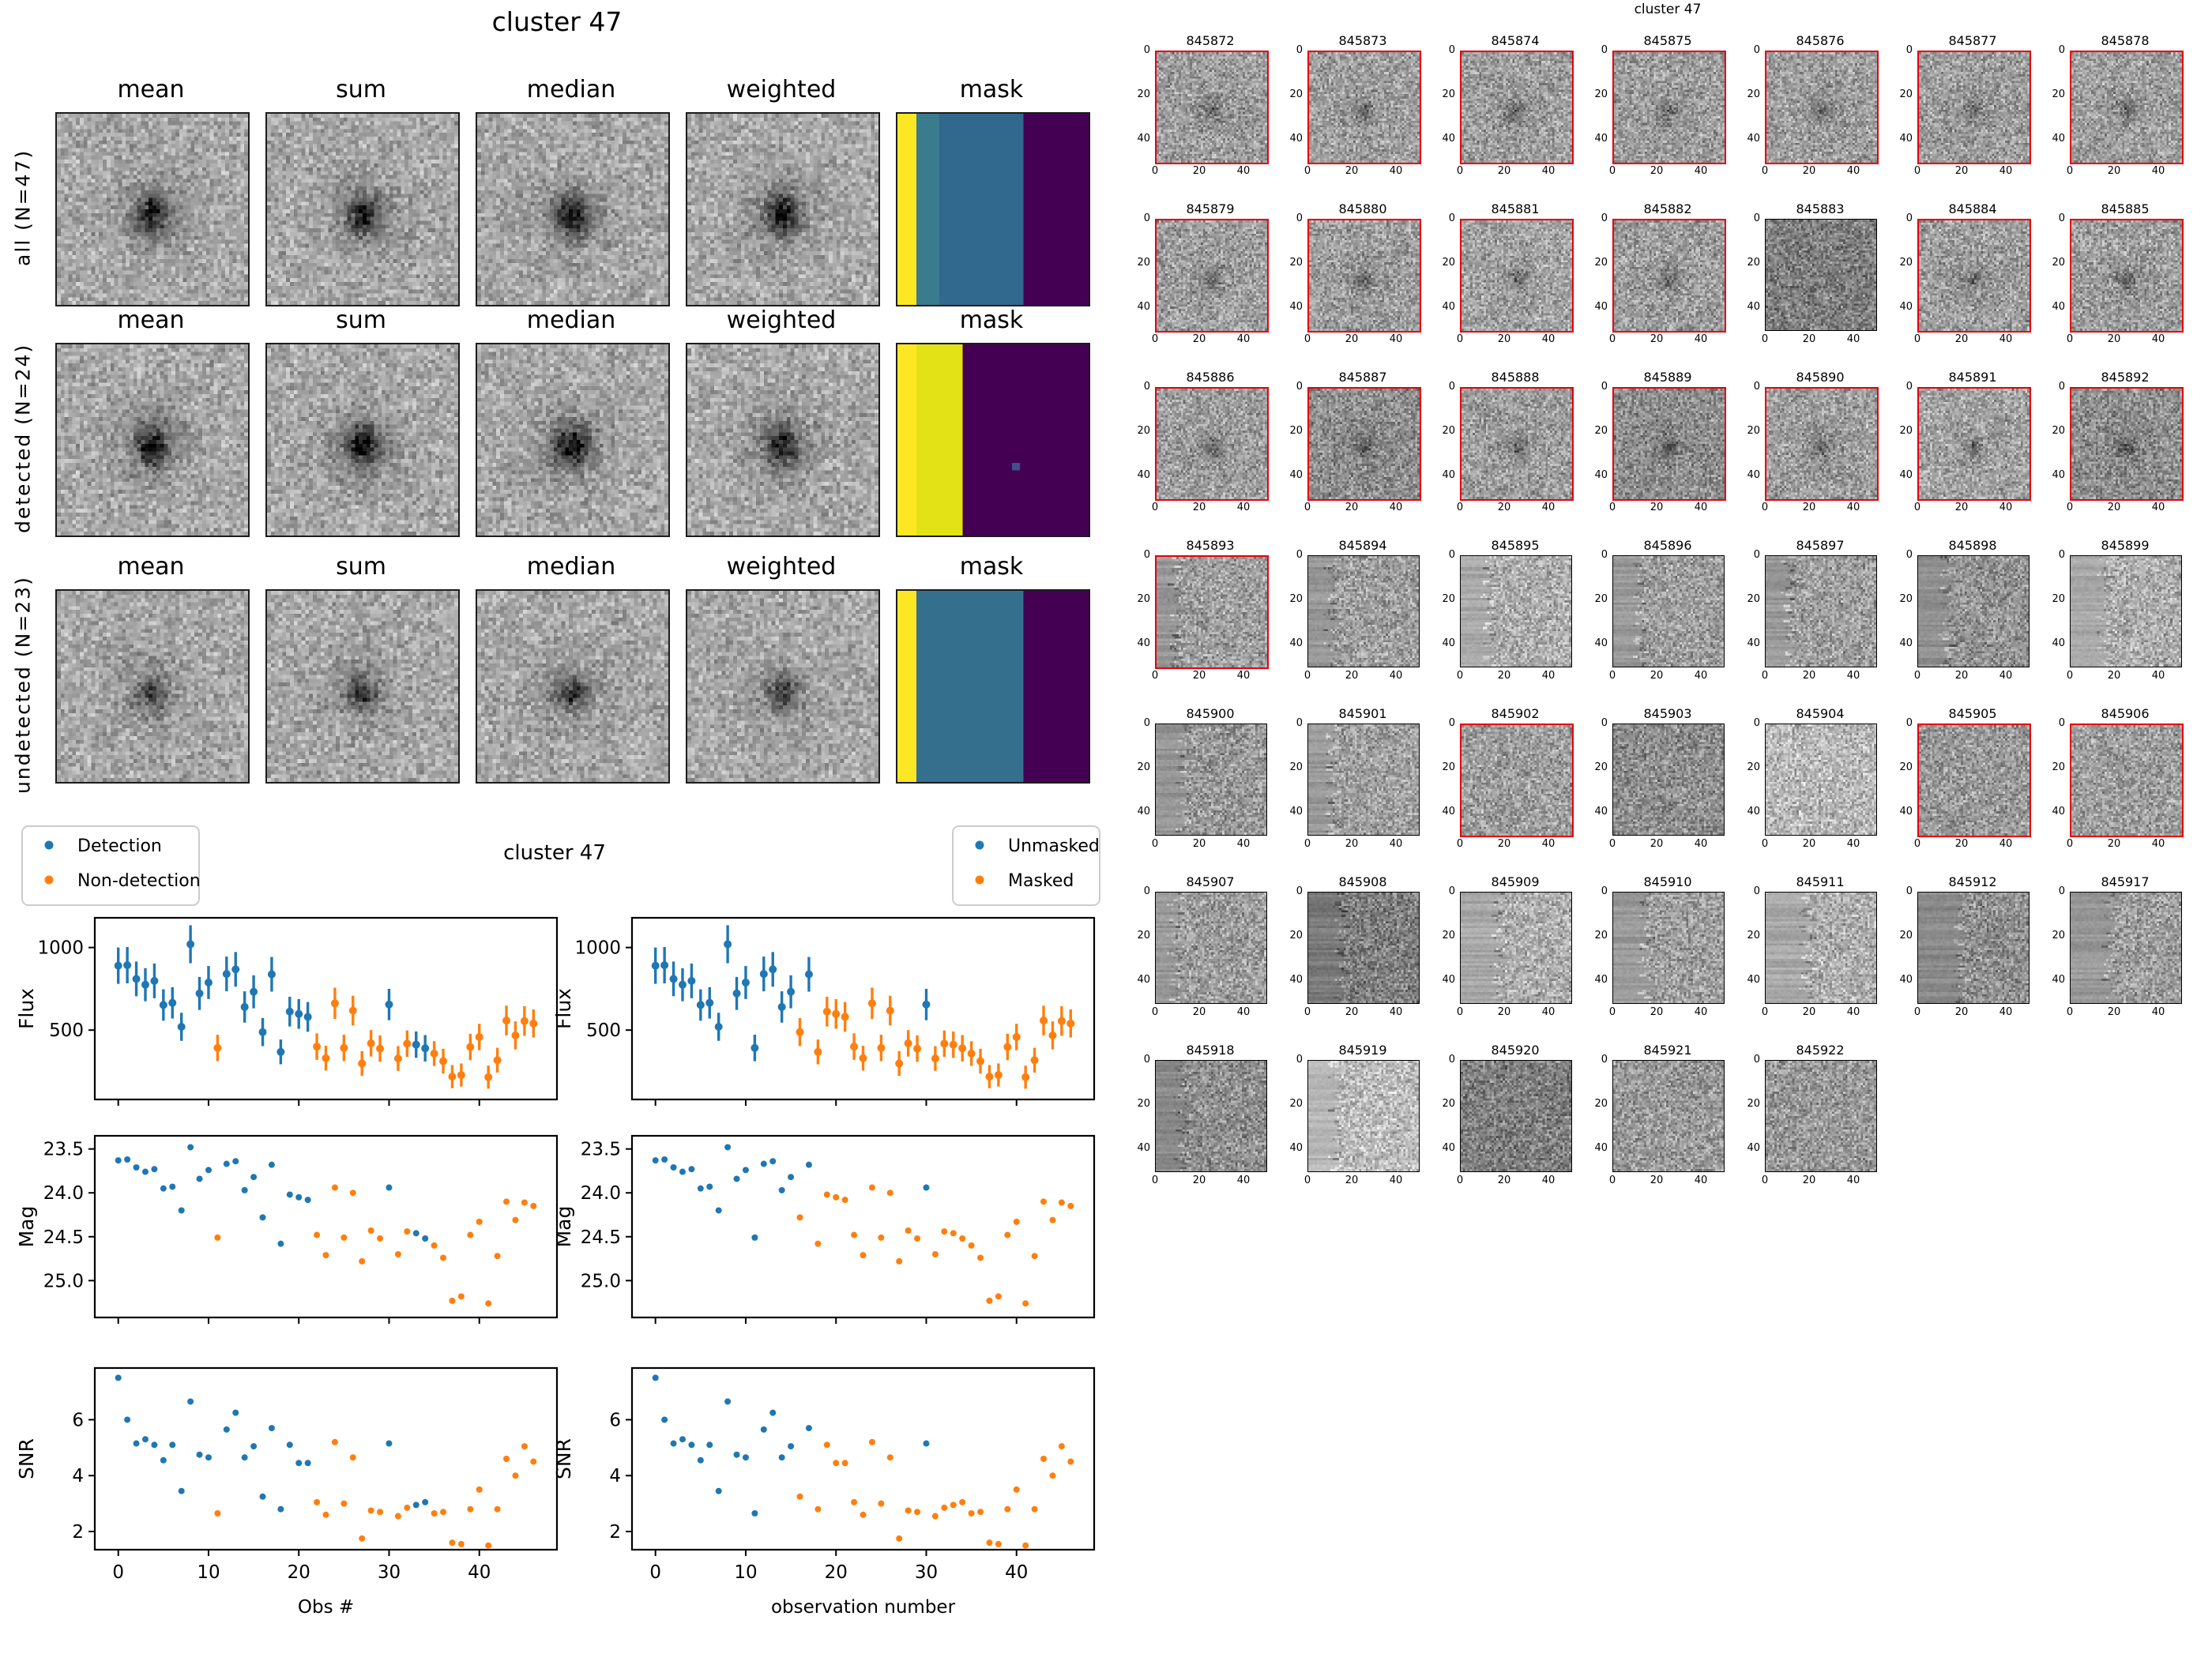  What do you see at coordinates (1515, 40) in the screenshot?
I see `thumbnail-title: 845874` at bounding box center [1515, 40].